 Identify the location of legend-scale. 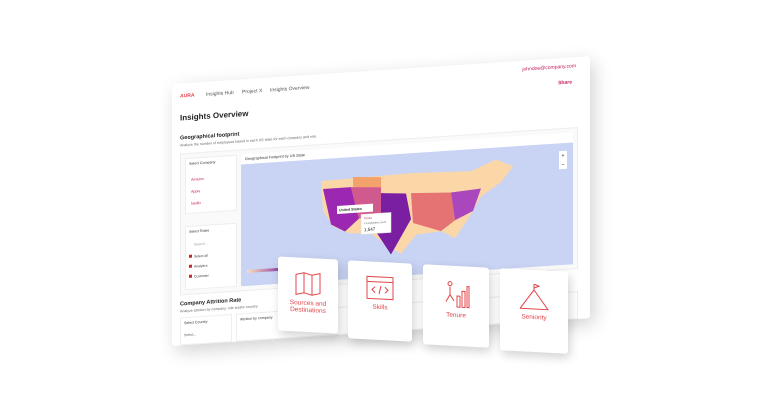
(267, 270).